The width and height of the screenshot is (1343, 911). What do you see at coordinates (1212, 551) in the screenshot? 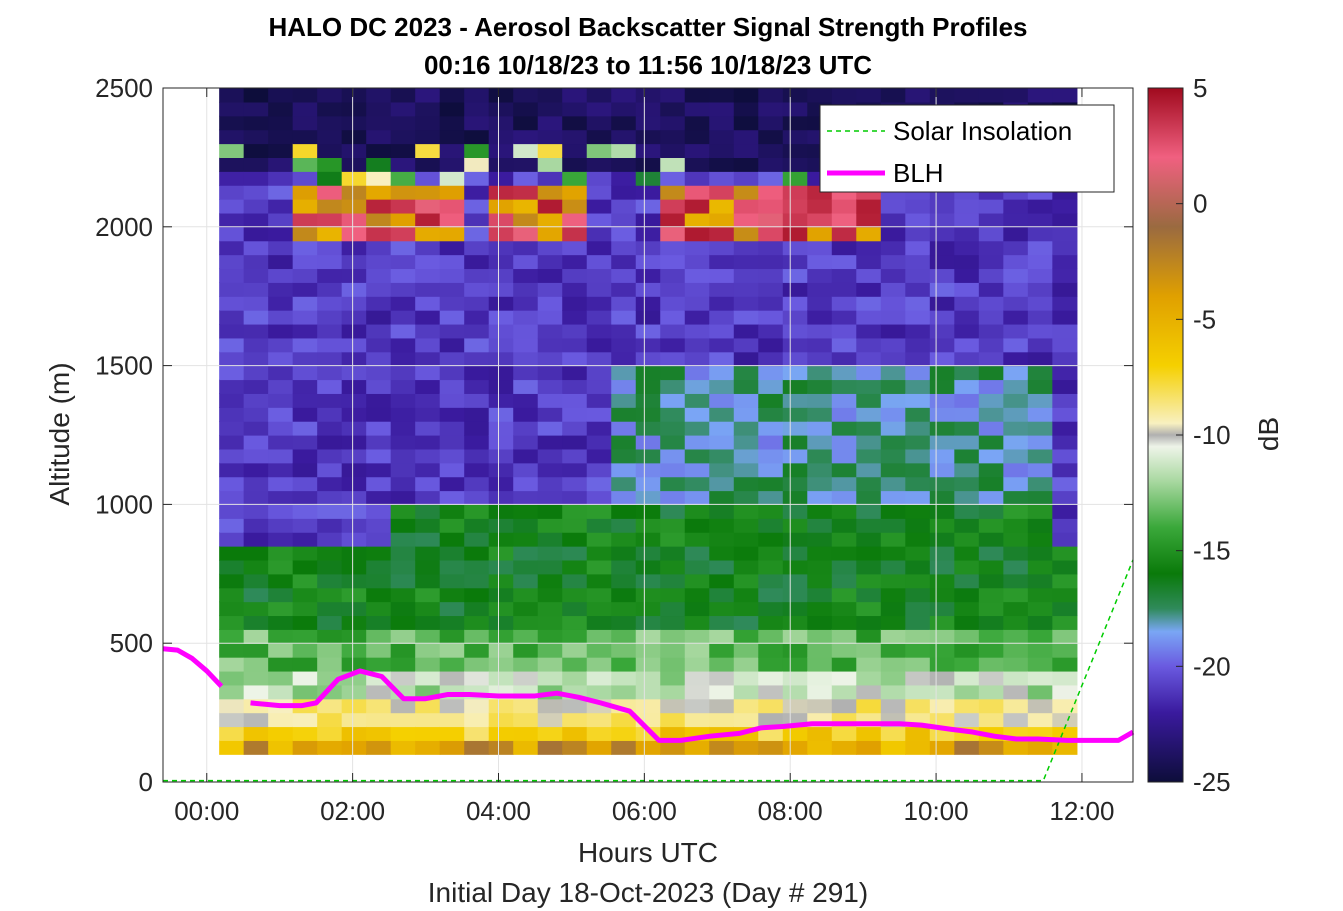
I see `colorbar-tick-label: -15` at bounding box center [1212, 551].